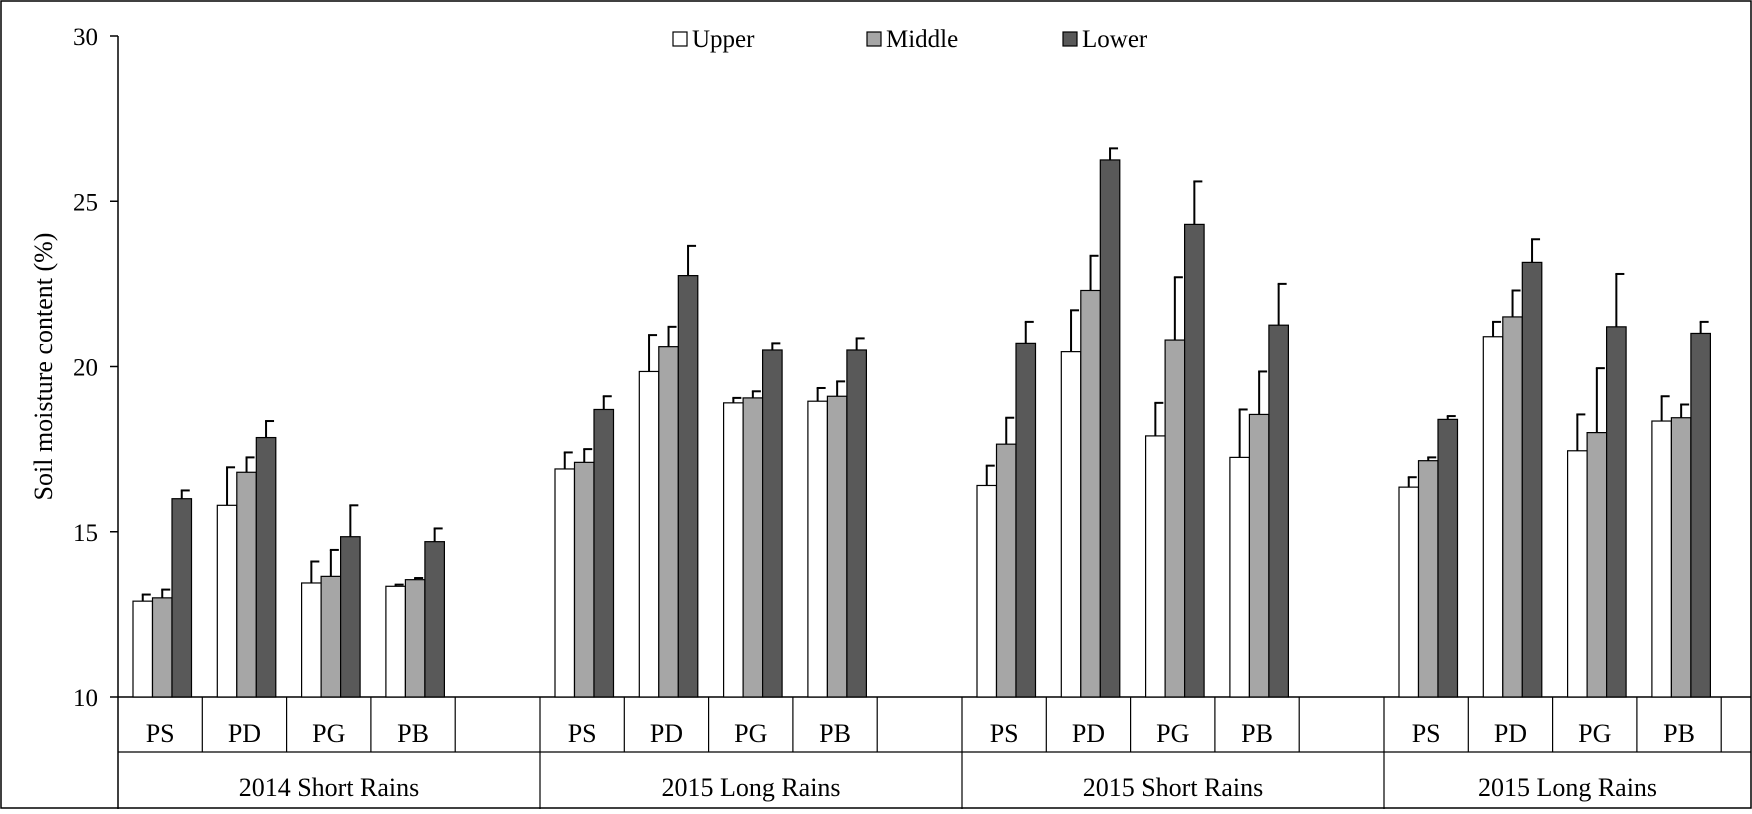 The width and height of the screenshot is (1752, 814). What do you see at coordinates (85, 698) in the screenshot?
I see `y-tick-label: 10` at bounding box center [85, 698].